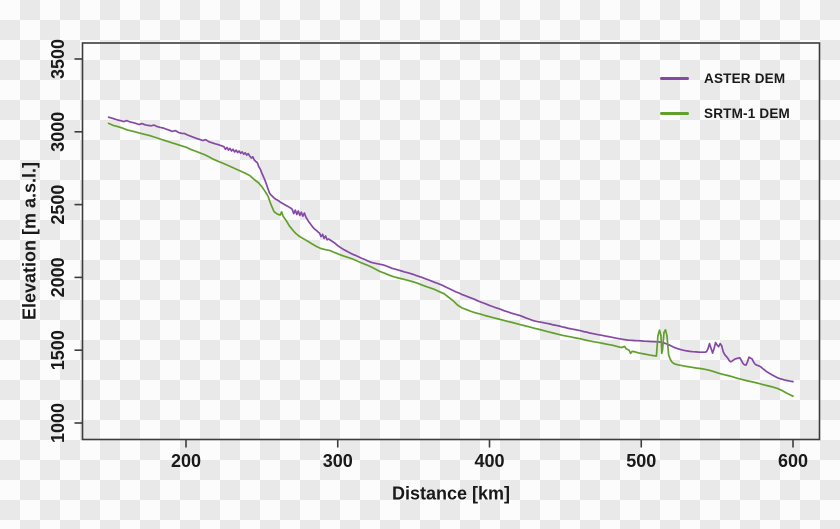 The image size is (840, 529). Describe the element at coordinates (747, 113) in the screenshot. I see `legend-label-srtm-1-dem: SRTM-1 DEM` at that location.